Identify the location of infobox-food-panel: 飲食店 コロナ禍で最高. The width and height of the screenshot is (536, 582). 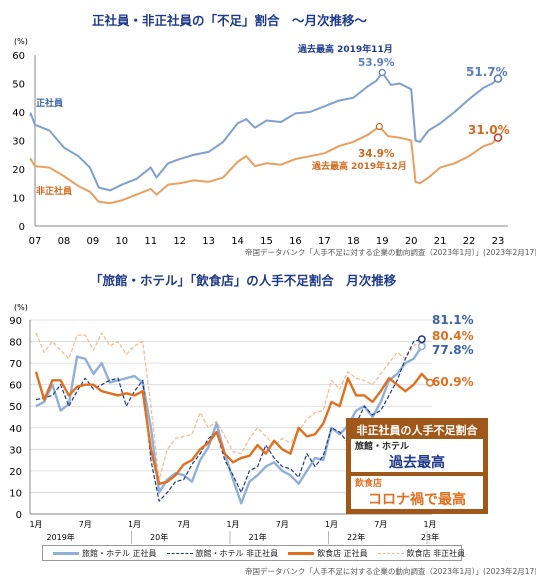
(417, 492).